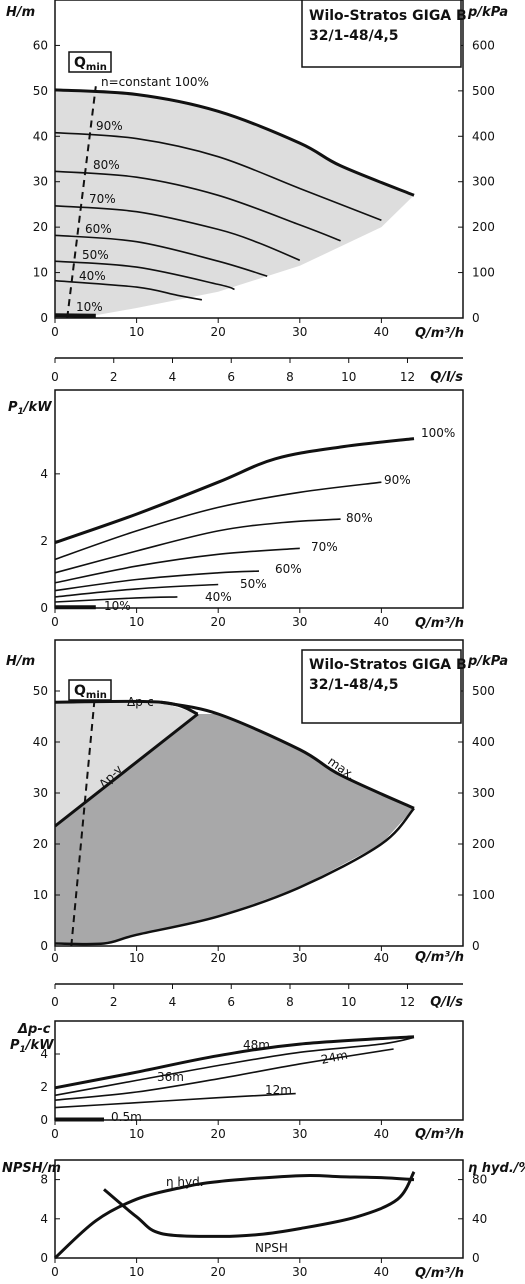 This screenshot has height=1284, width=525. What do you see at coordinates (50, 541) in the screenshot?
I see `power-y-ticks: 024` at bounding box center [50, 541].